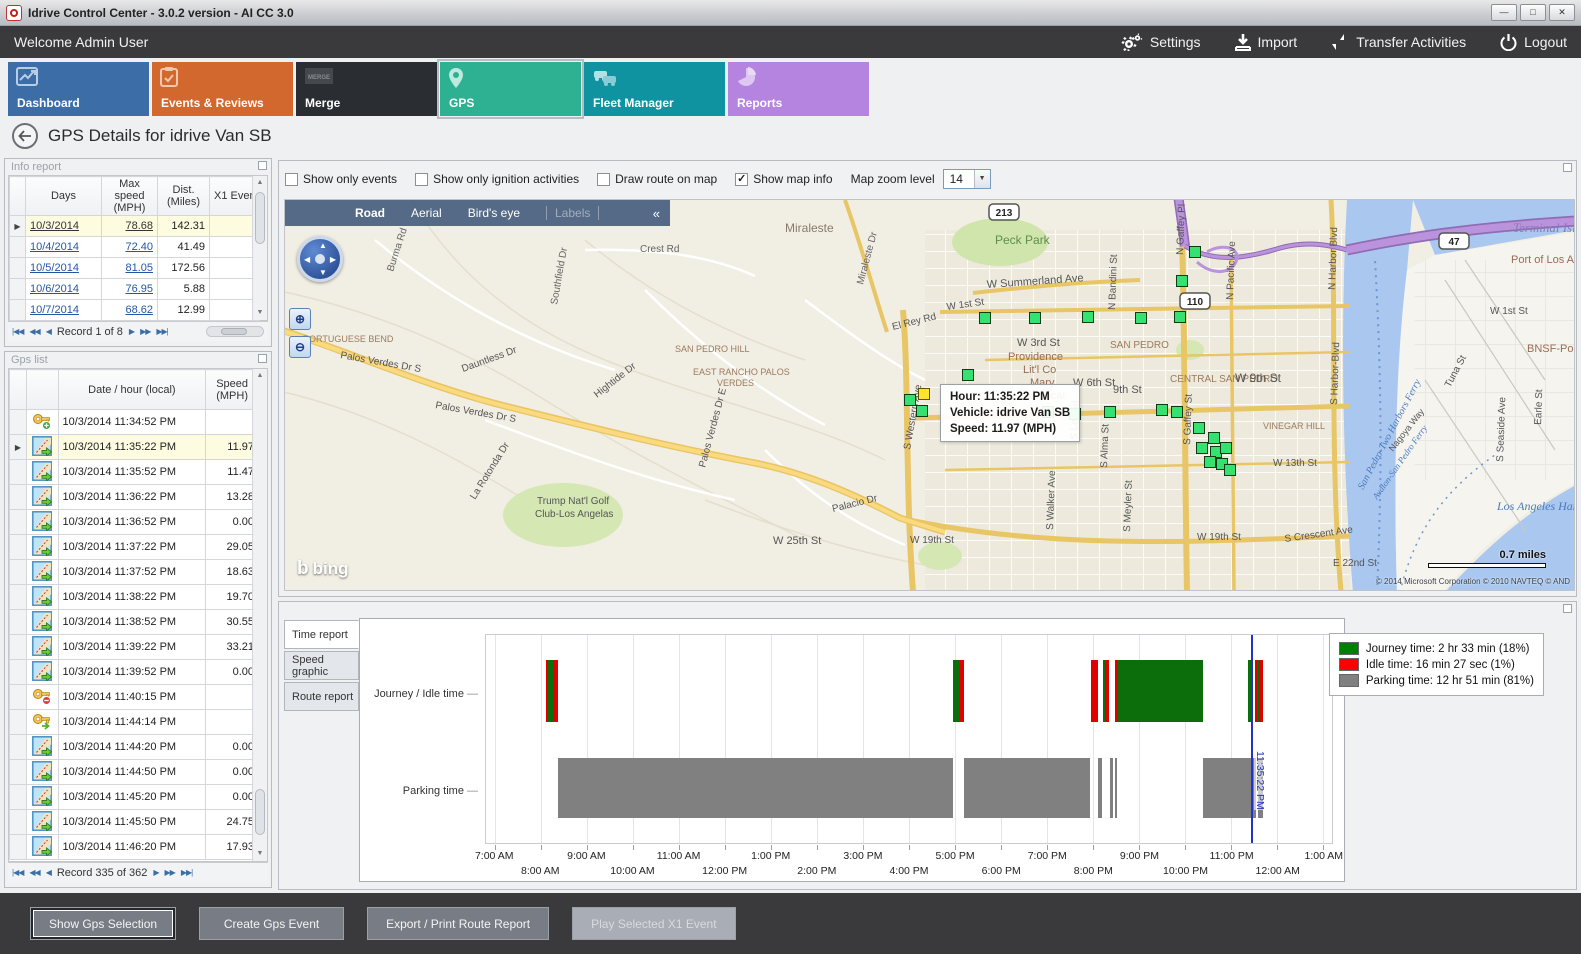 The width and height of the screenshot is (1581, 954). Describe the element at coordinates (1562, 12) in the screenshot. I see `close-button: ✕` at that location.